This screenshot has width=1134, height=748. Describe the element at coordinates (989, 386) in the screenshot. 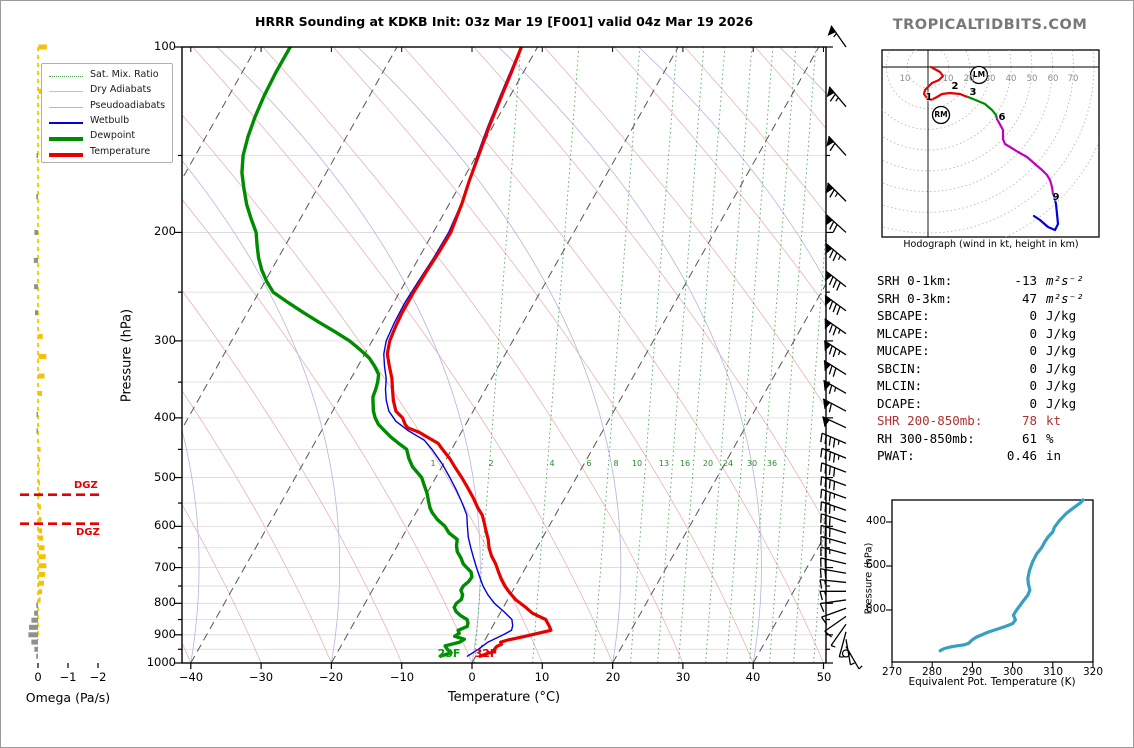

I see `stat-row: MLCIN: 0 J/kg` at that location.